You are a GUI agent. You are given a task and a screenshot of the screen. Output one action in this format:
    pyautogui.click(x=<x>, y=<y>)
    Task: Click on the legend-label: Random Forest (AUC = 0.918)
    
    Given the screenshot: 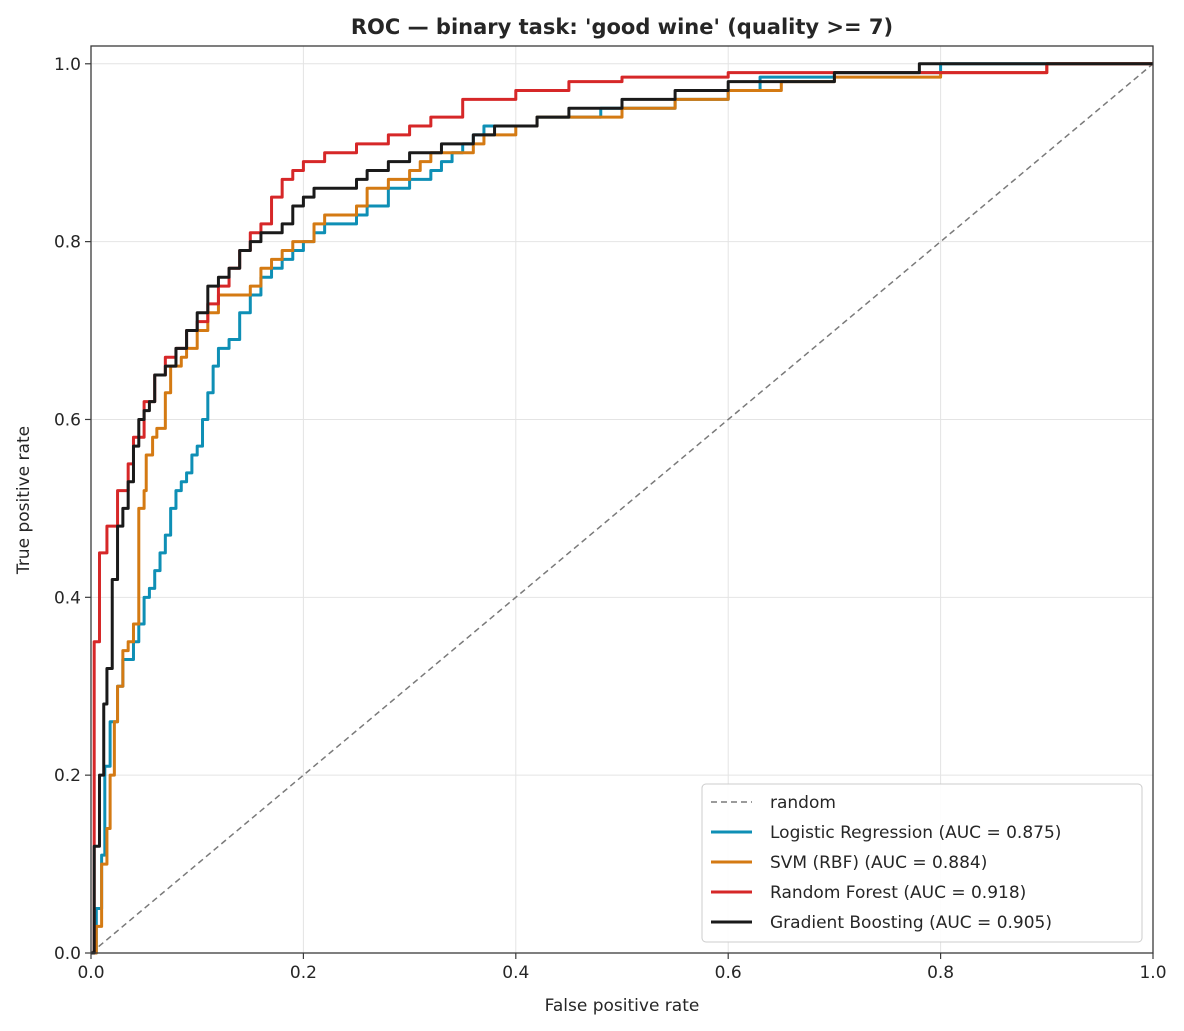 What is the action you would take?
    pyautogui.click(x=898, y=893)
    